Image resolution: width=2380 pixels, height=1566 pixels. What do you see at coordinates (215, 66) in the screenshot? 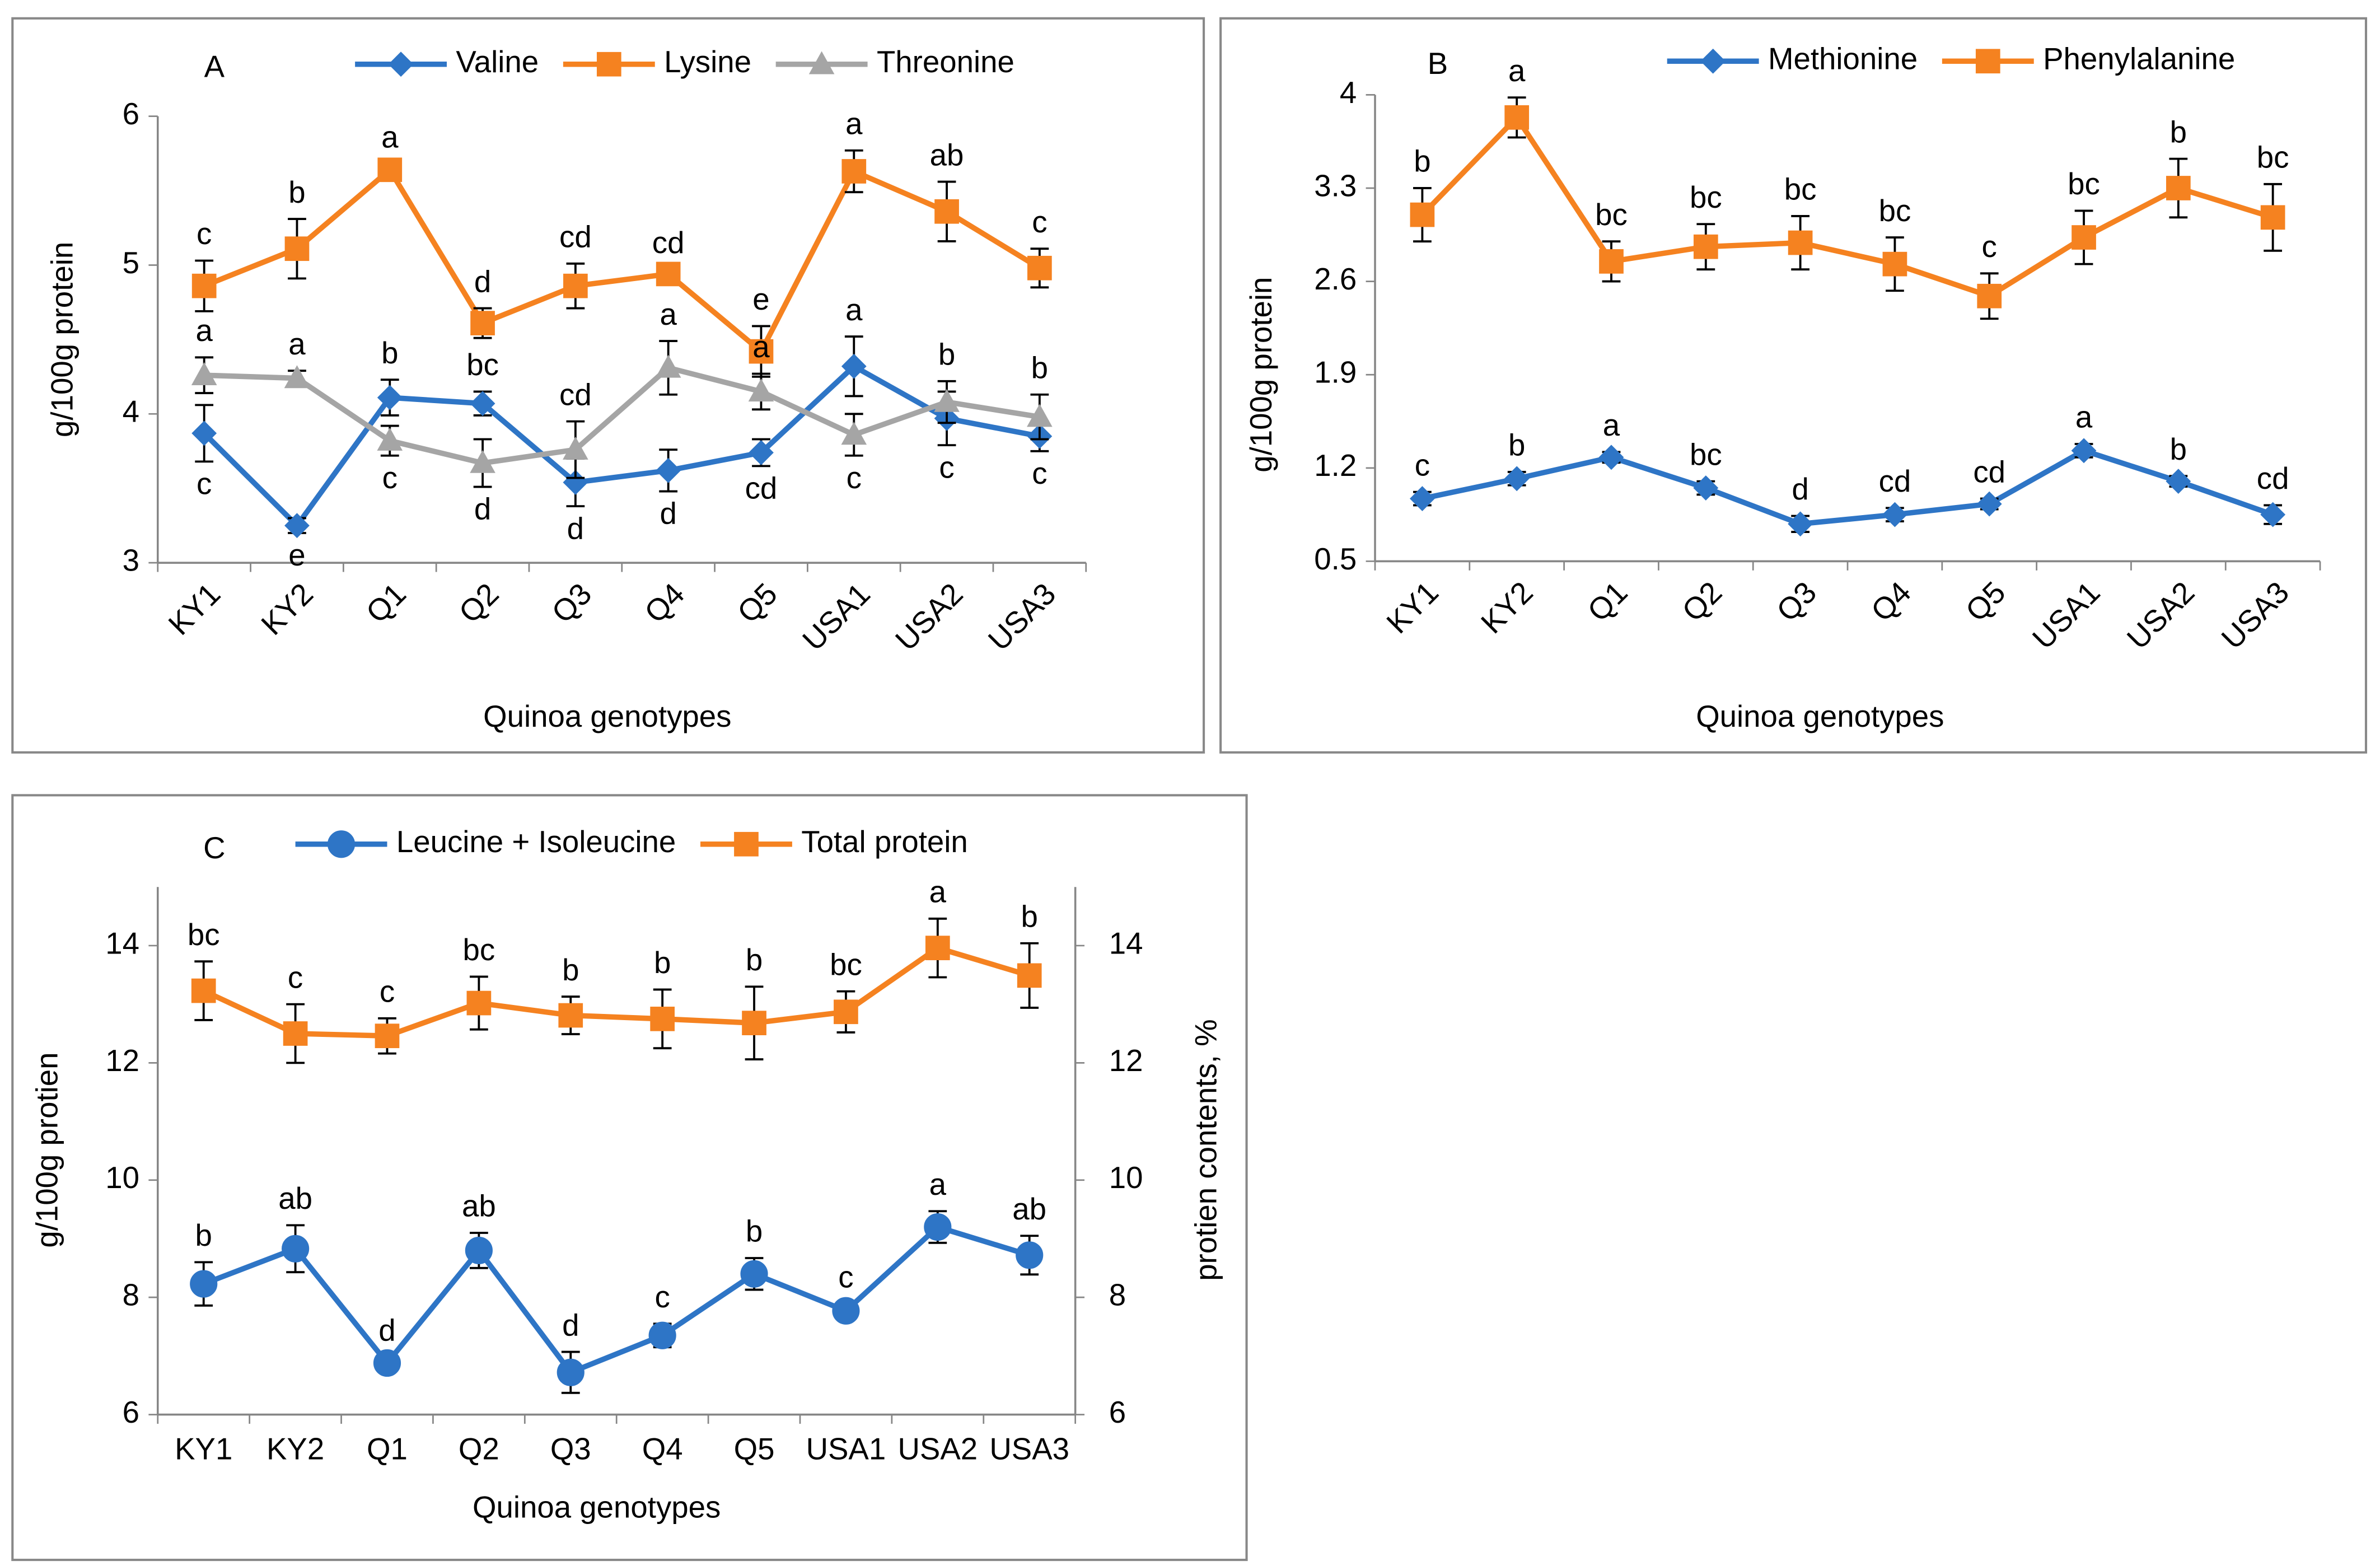
I see `panel-label: A` at bounding box center [215, 66].